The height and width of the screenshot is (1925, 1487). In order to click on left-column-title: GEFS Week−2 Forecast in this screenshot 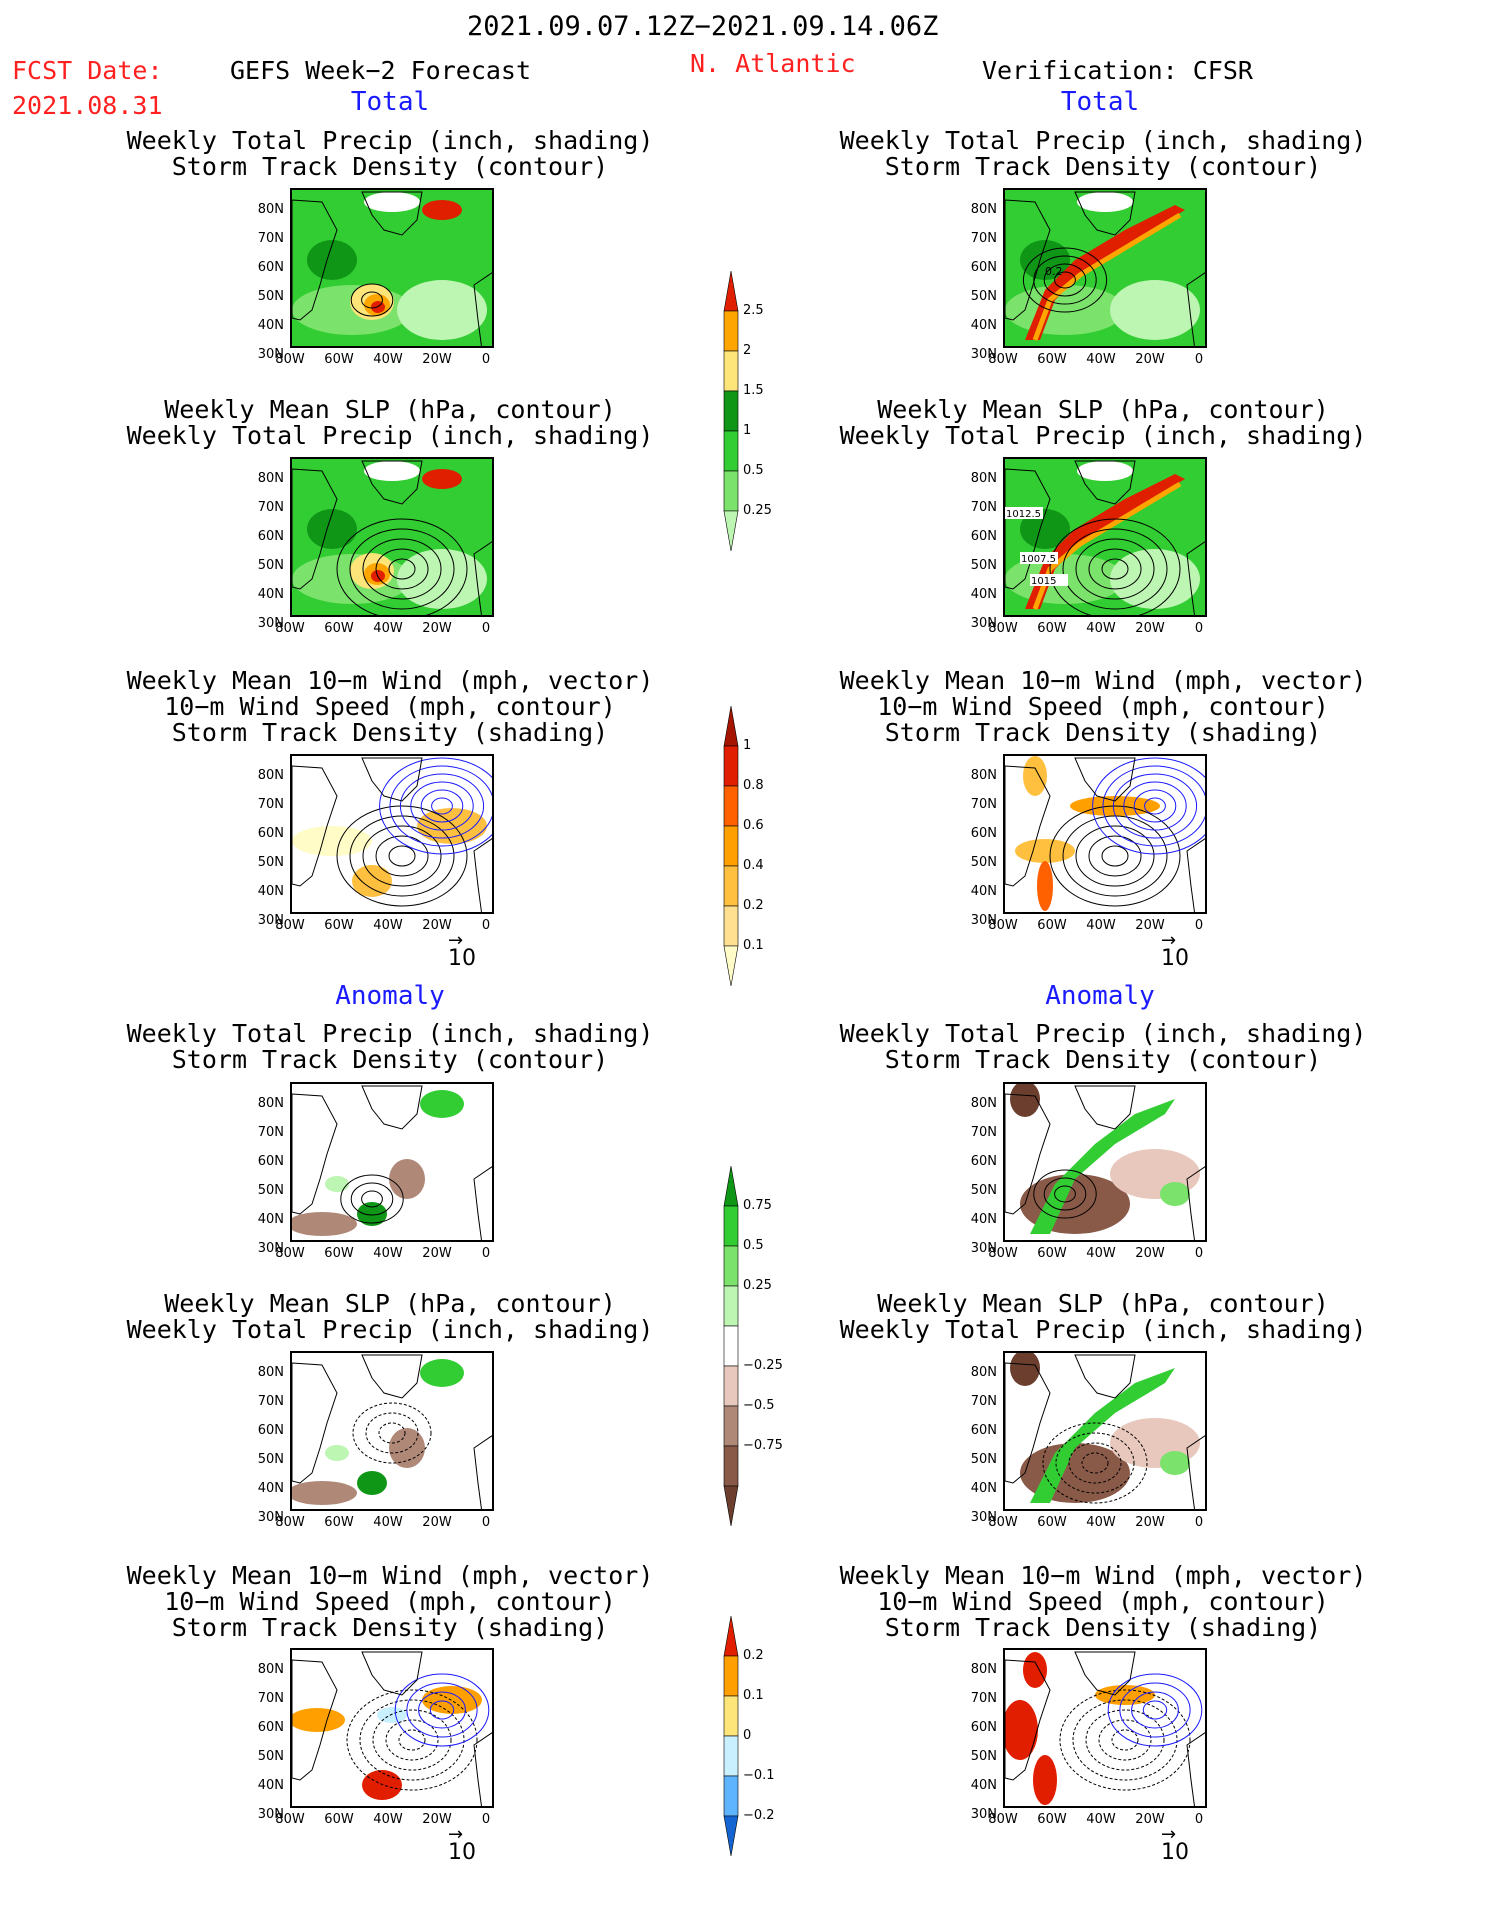, I will do `click(381, 70)`.